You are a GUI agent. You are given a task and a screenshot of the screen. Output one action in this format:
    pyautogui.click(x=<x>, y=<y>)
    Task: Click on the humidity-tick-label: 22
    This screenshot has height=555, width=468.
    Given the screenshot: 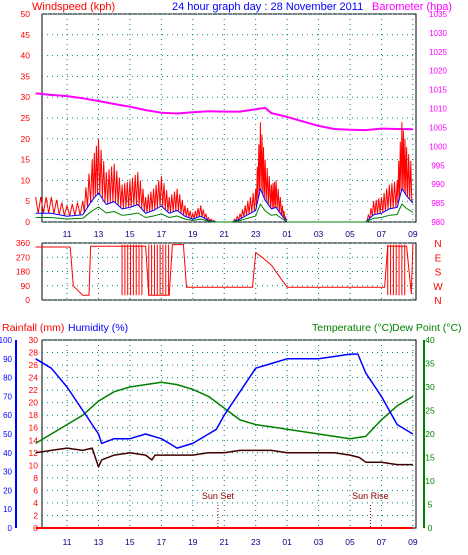 What is the action you would take?
    pyautogui.click(x=34, y=390)
    